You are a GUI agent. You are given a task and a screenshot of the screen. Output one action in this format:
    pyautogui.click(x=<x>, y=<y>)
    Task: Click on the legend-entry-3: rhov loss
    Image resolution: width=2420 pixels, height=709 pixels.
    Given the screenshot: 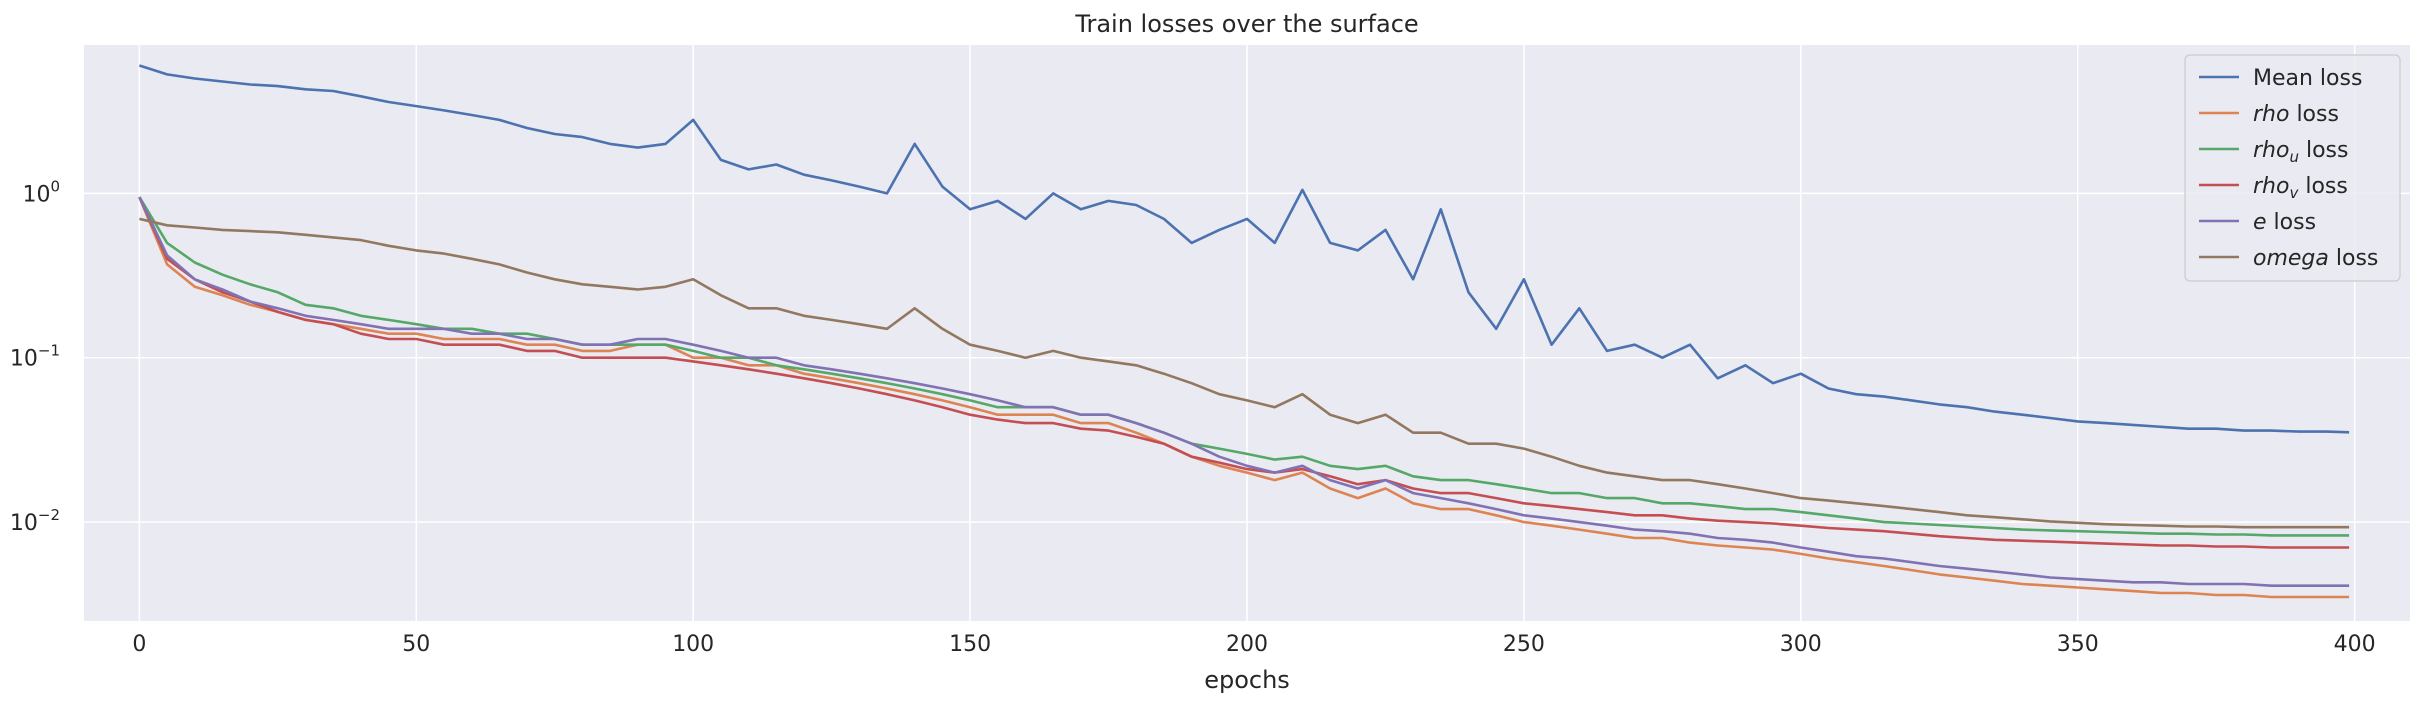 What is the action you would take?
    pyautogui.click(x=2300, y=188)
    